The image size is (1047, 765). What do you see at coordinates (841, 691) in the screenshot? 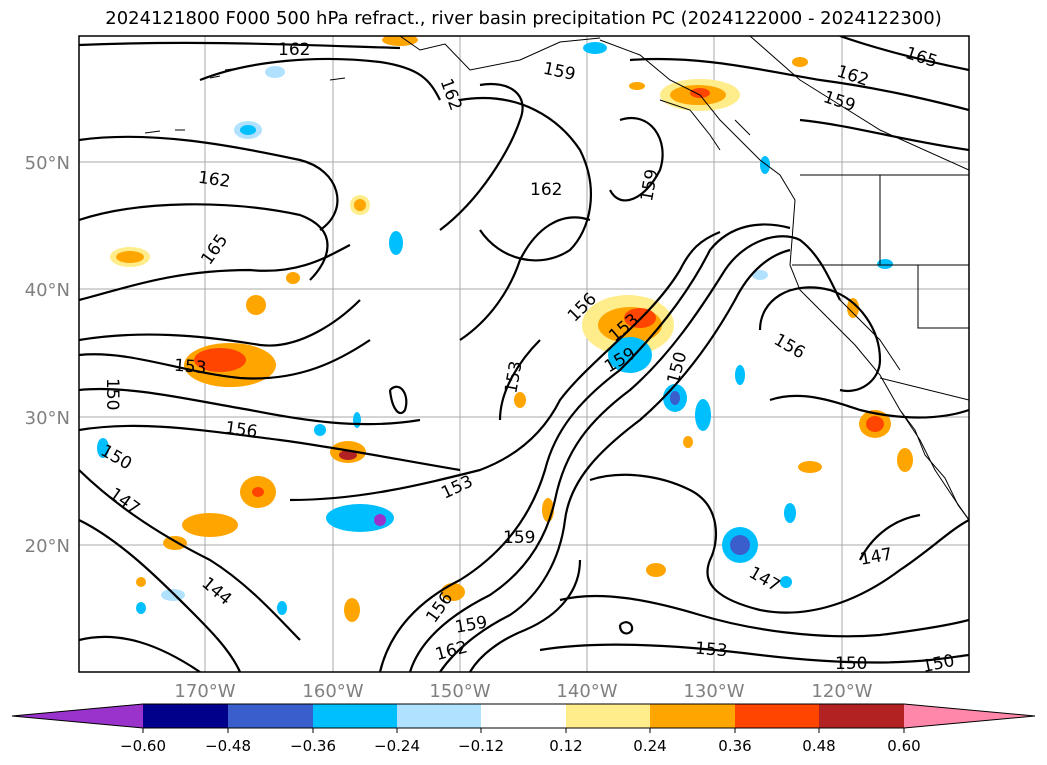
I see `lon-tick-label: 120°W` at bounding box center [841, 691].